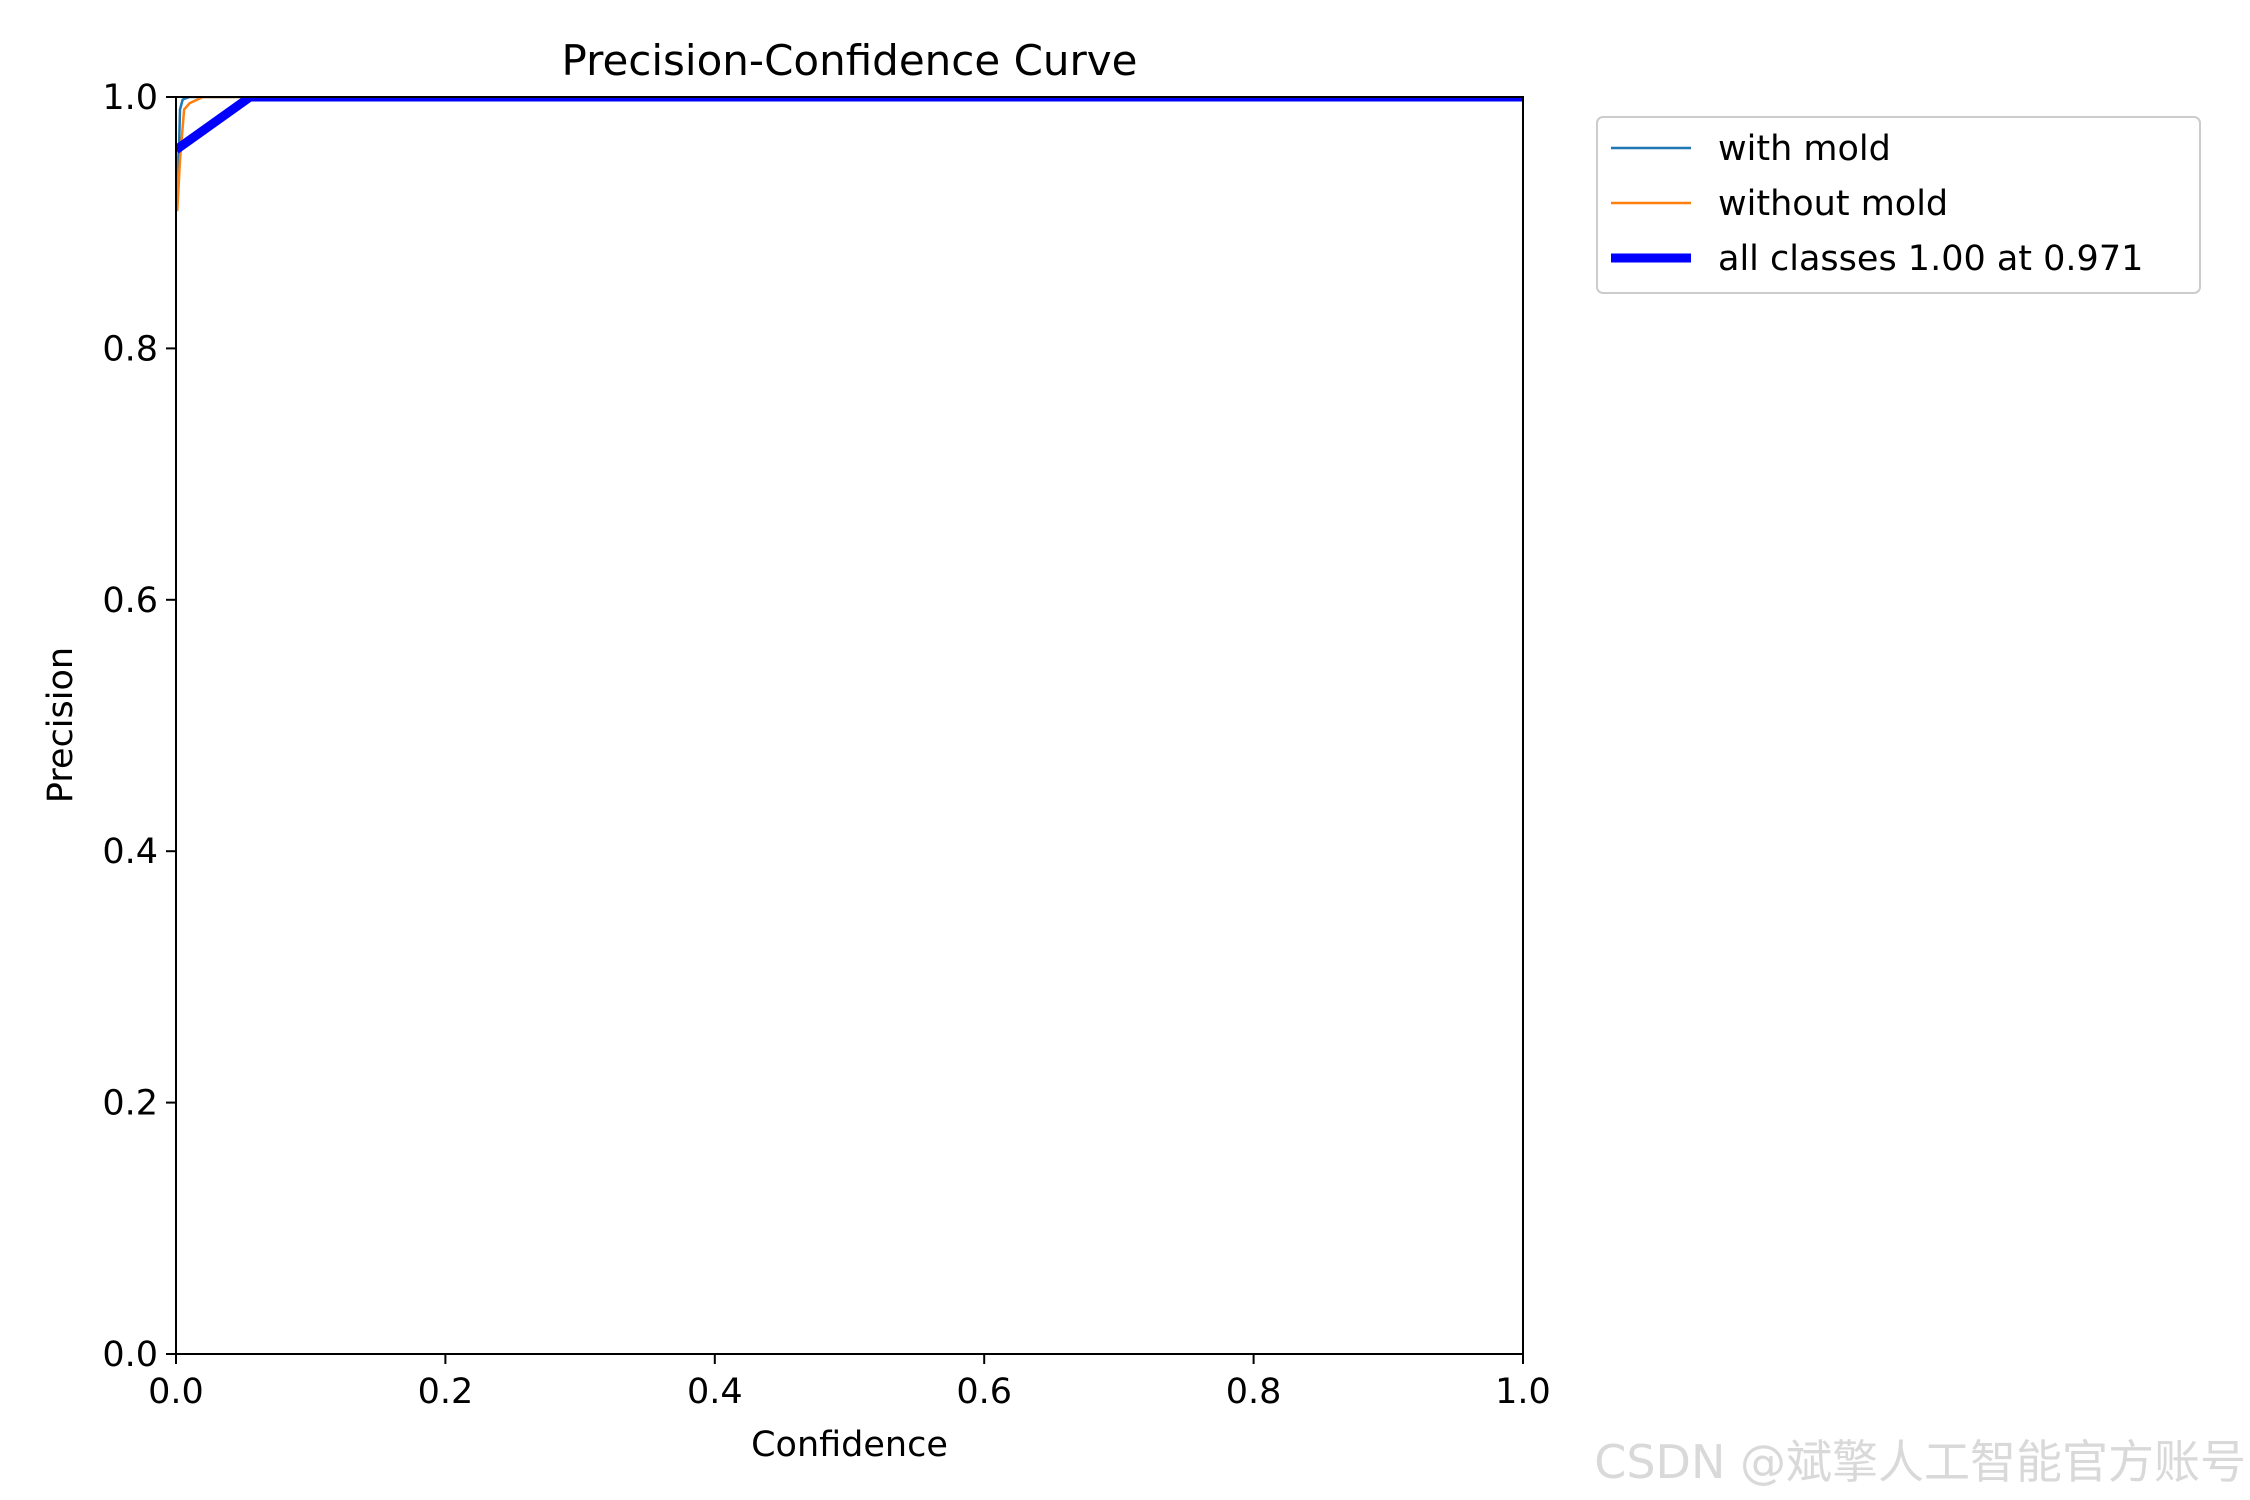 The image size is (2250, 1500). I want to click on y-tick-label: 0.4, so click(130, 852).